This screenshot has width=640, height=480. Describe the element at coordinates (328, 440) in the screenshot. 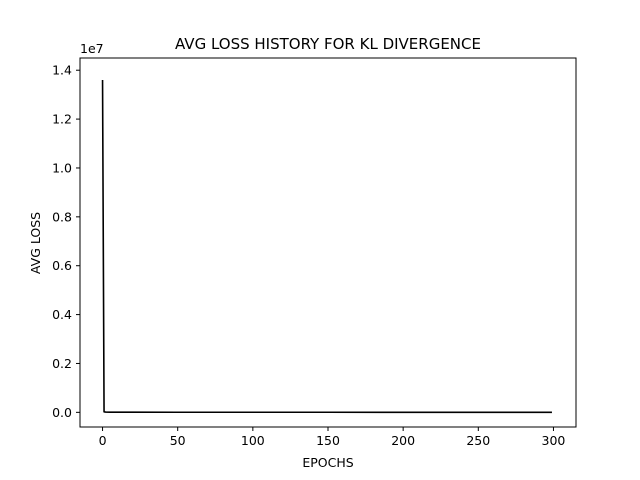

I see `x-tick-label: 150` at that location.